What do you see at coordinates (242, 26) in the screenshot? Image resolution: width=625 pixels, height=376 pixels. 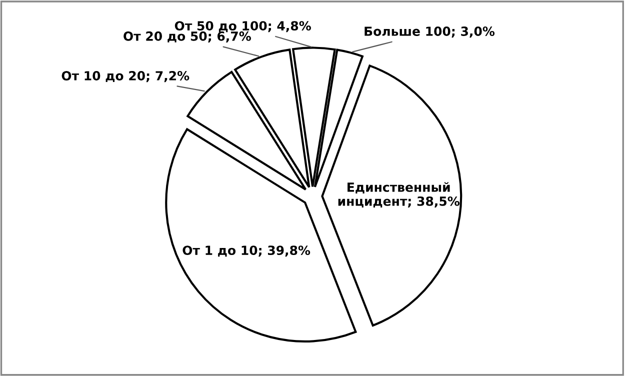 I see `slice-label: От 50 до 100; 4,8%` at bounding box center [242, 26].